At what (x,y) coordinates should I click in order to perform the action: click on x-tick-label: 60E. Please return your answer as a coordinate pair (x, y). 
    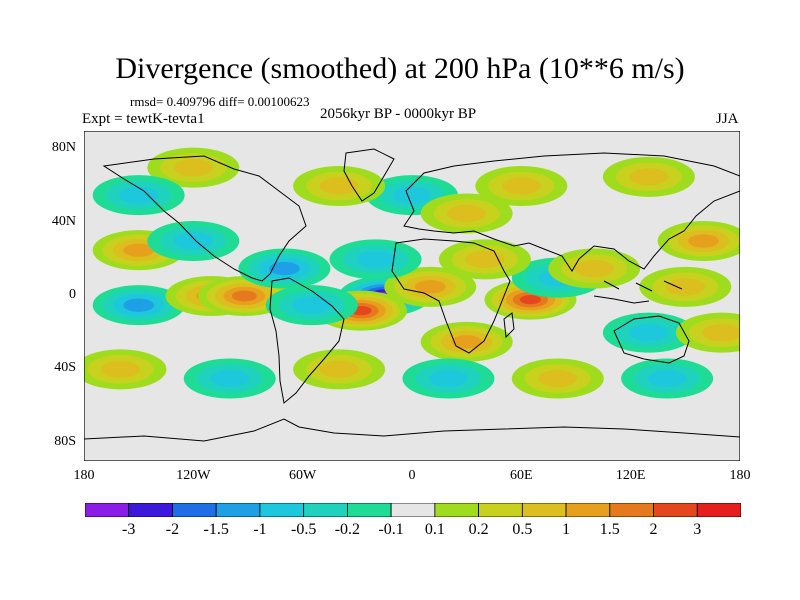
    Looking at the image, I should click on (521, 475).